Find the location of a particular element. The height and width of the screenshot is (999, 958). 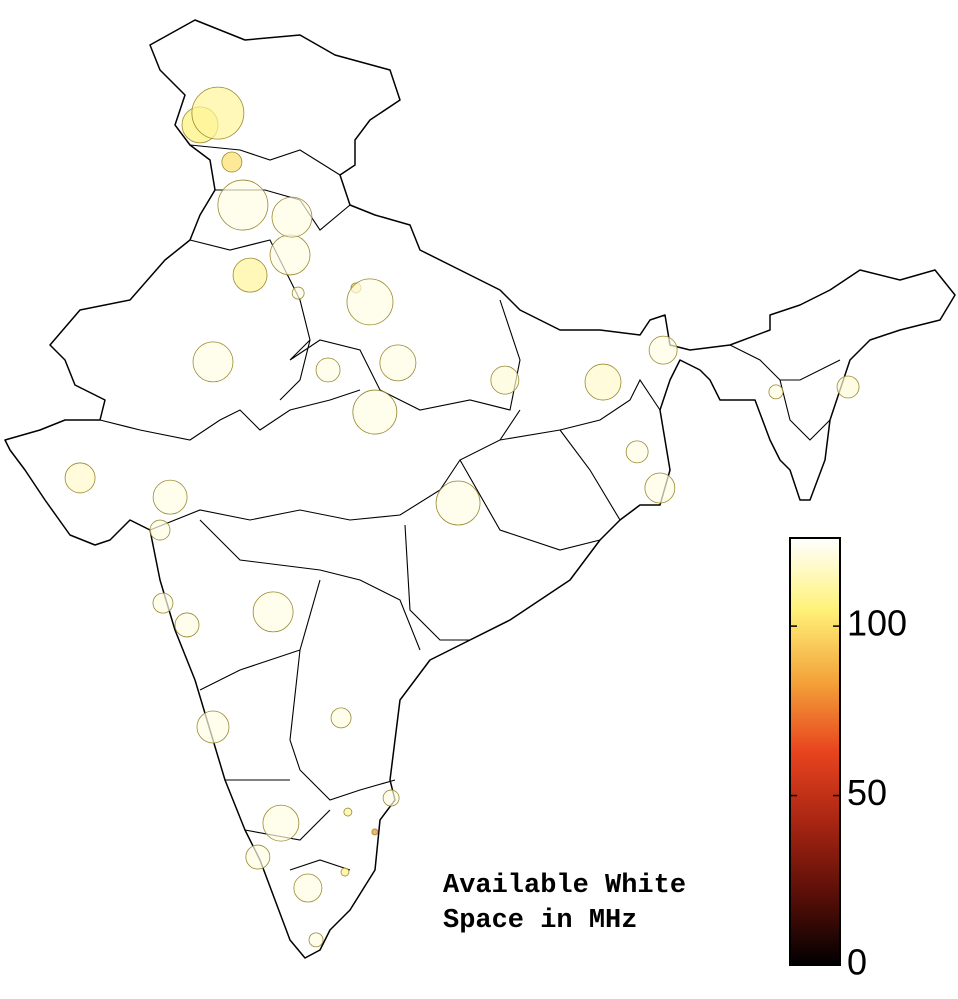

colorbar-tick-label: 50 is located at coordinates (867, 792).